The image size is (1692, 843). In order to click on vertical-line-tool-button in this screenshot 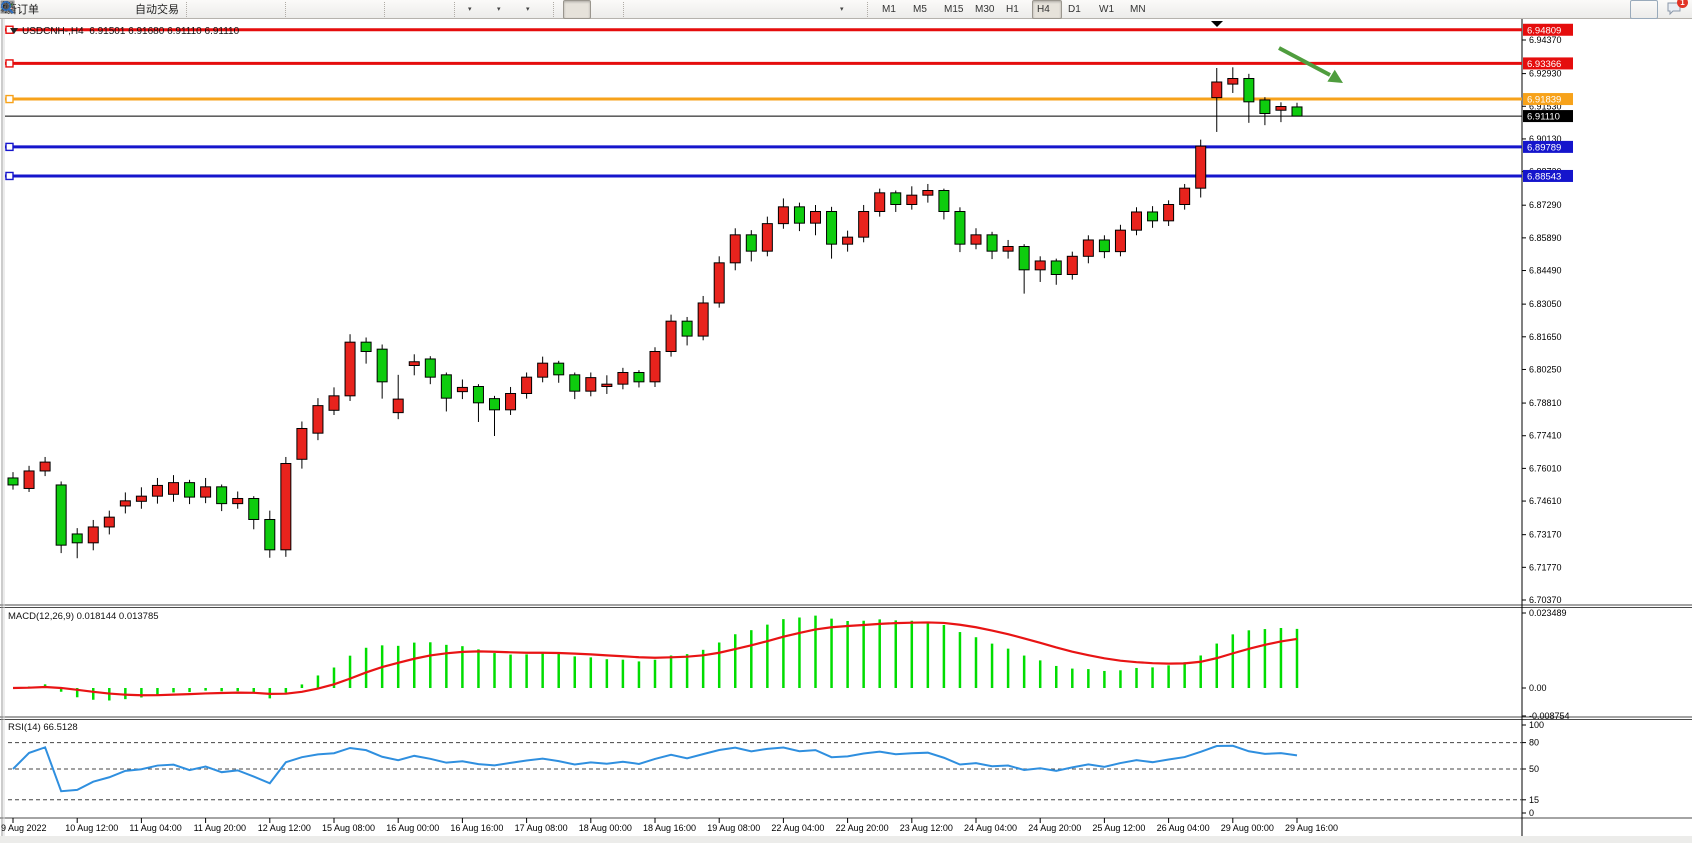, I will do `click(333, 9)`.